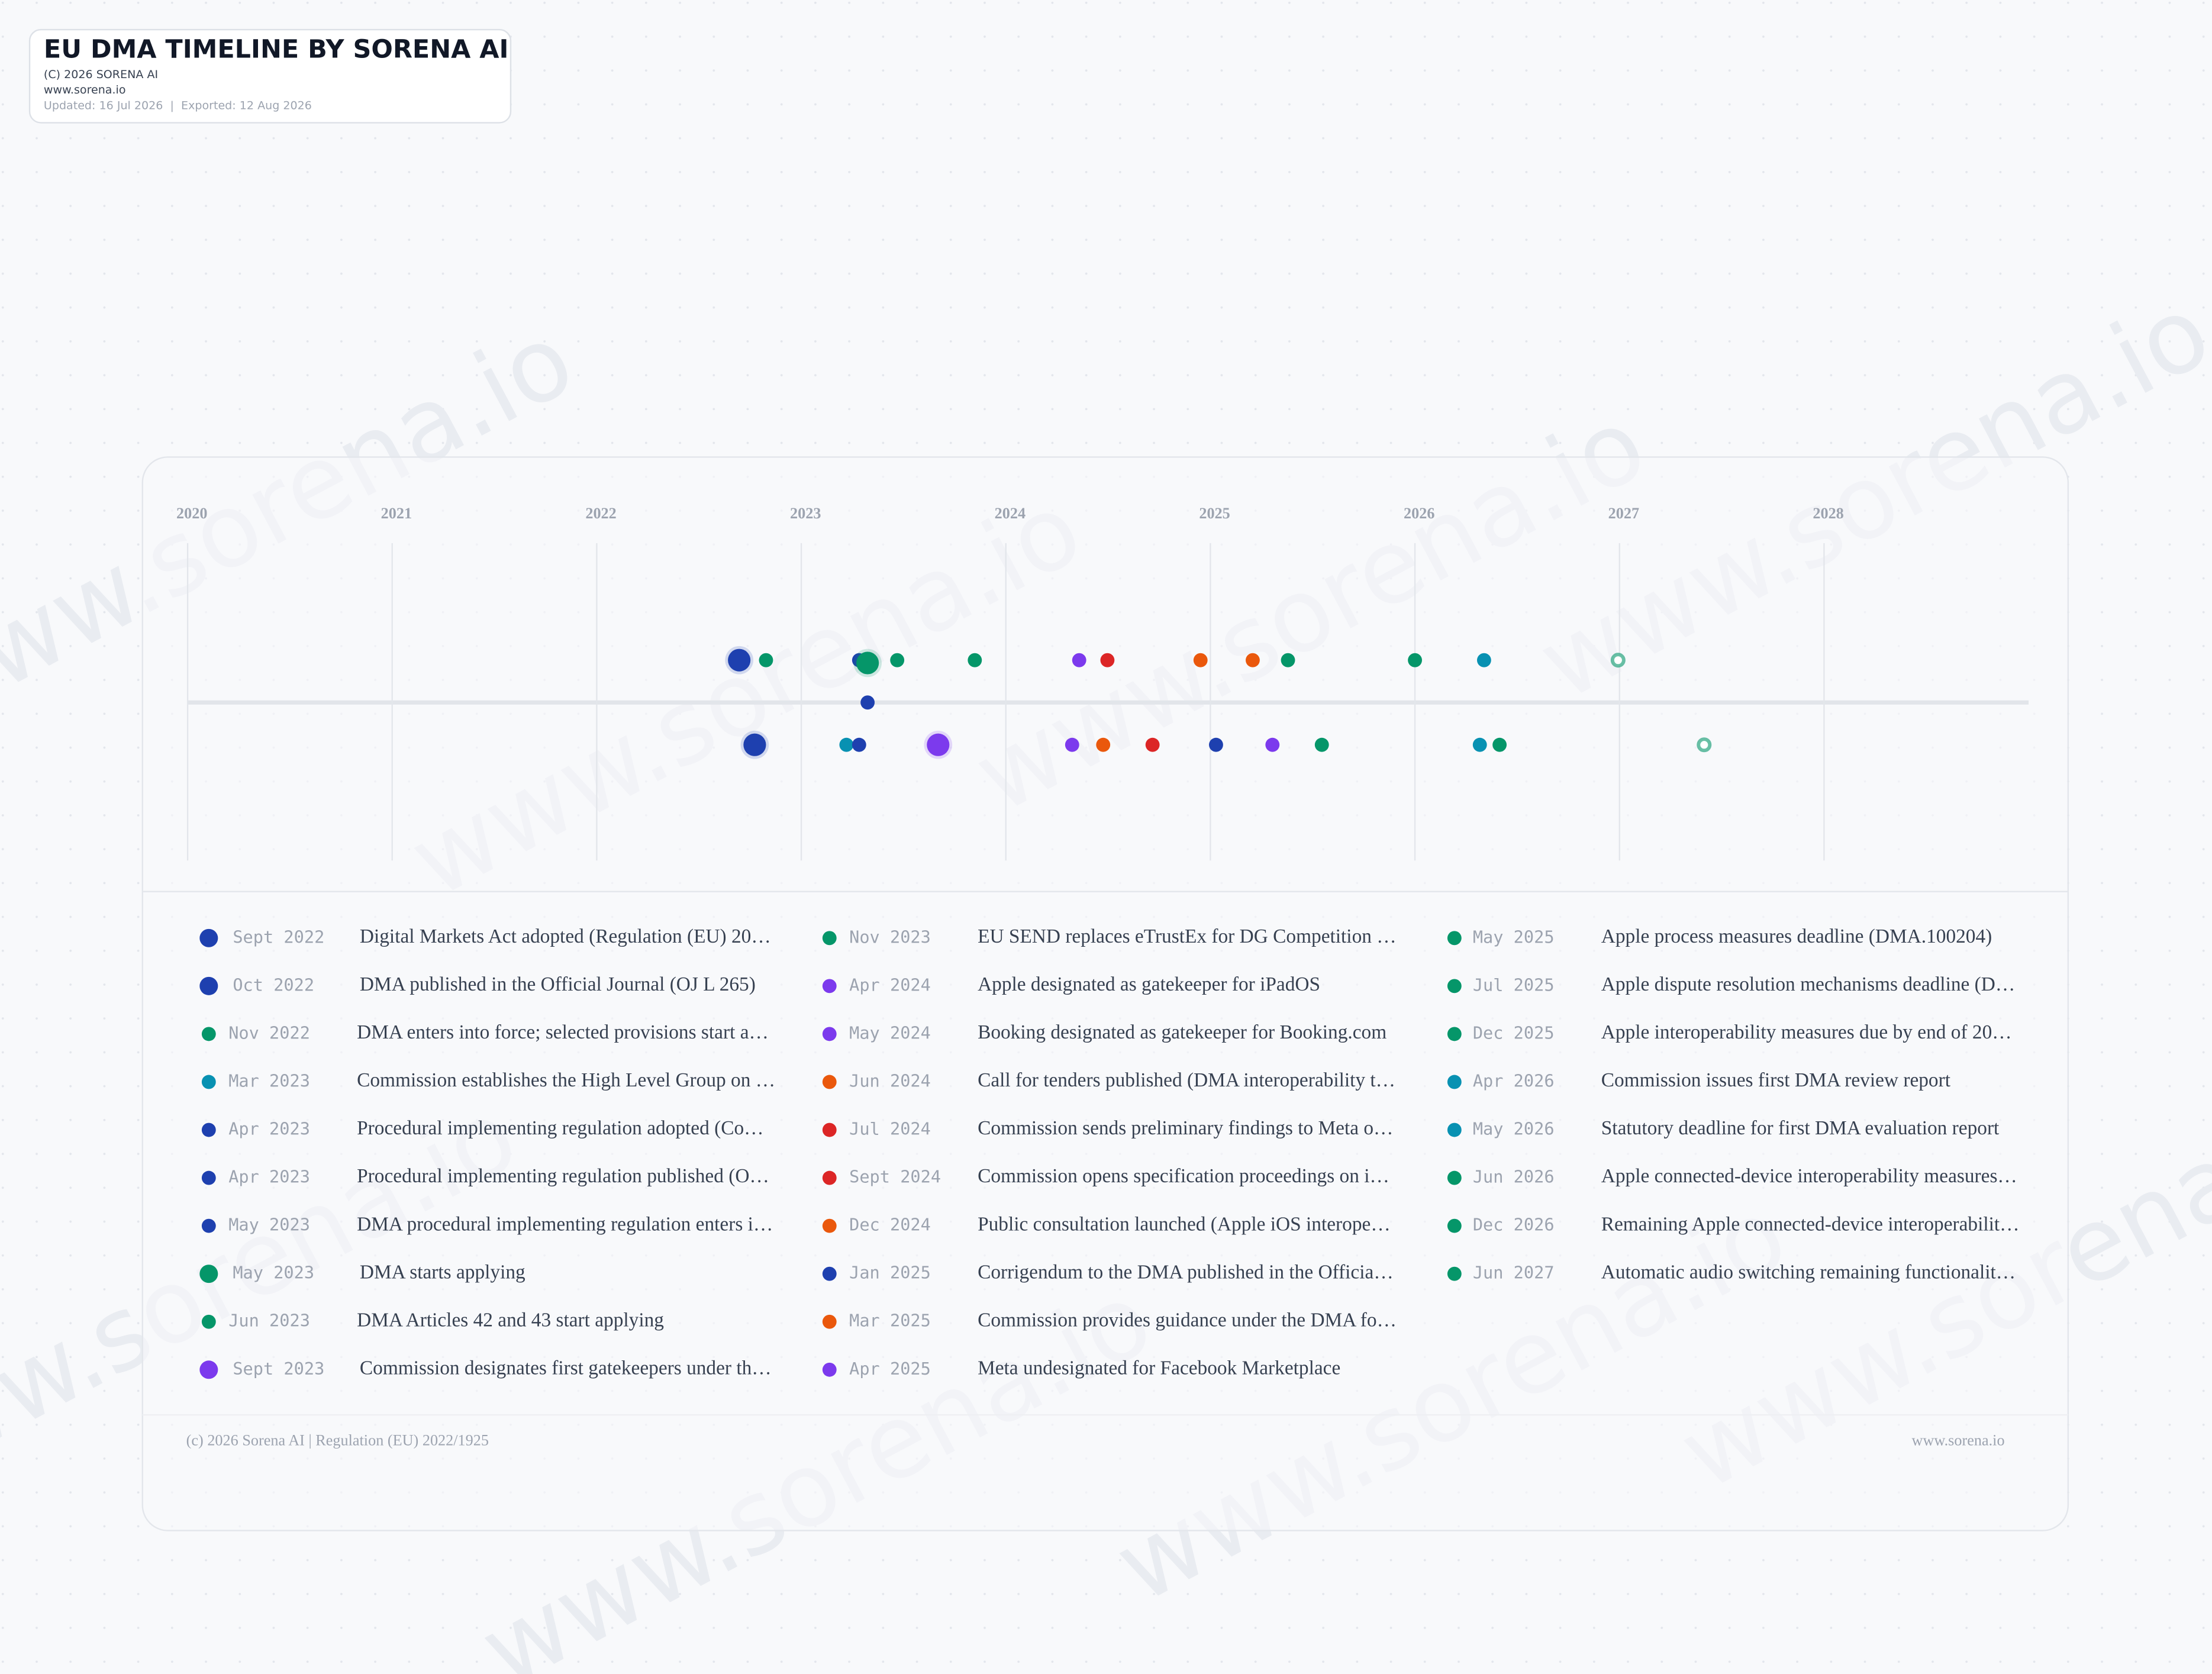  I want to click on year-label: 2028, so click(1828, 513).